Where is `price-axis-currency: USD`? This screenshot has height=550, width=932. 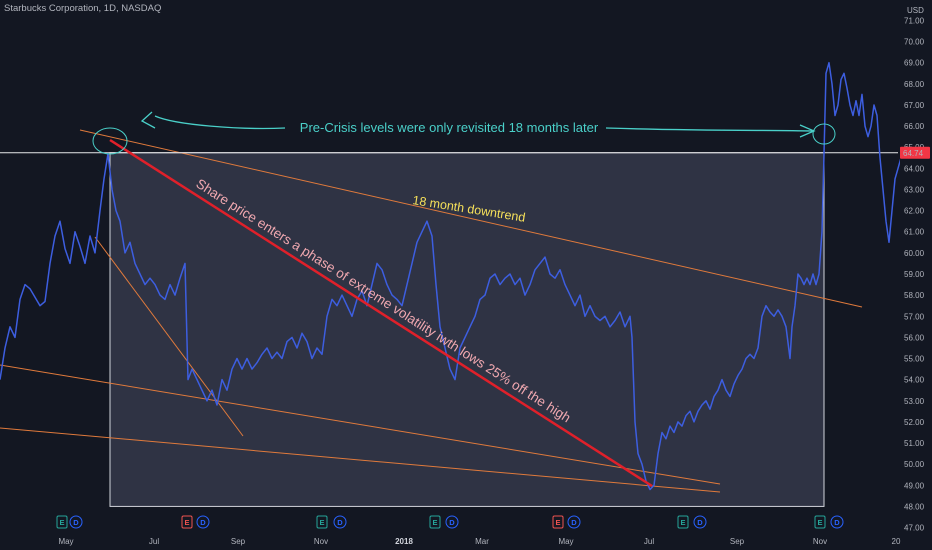
price-axis-currency: USD is located at coordinates (915, 10).